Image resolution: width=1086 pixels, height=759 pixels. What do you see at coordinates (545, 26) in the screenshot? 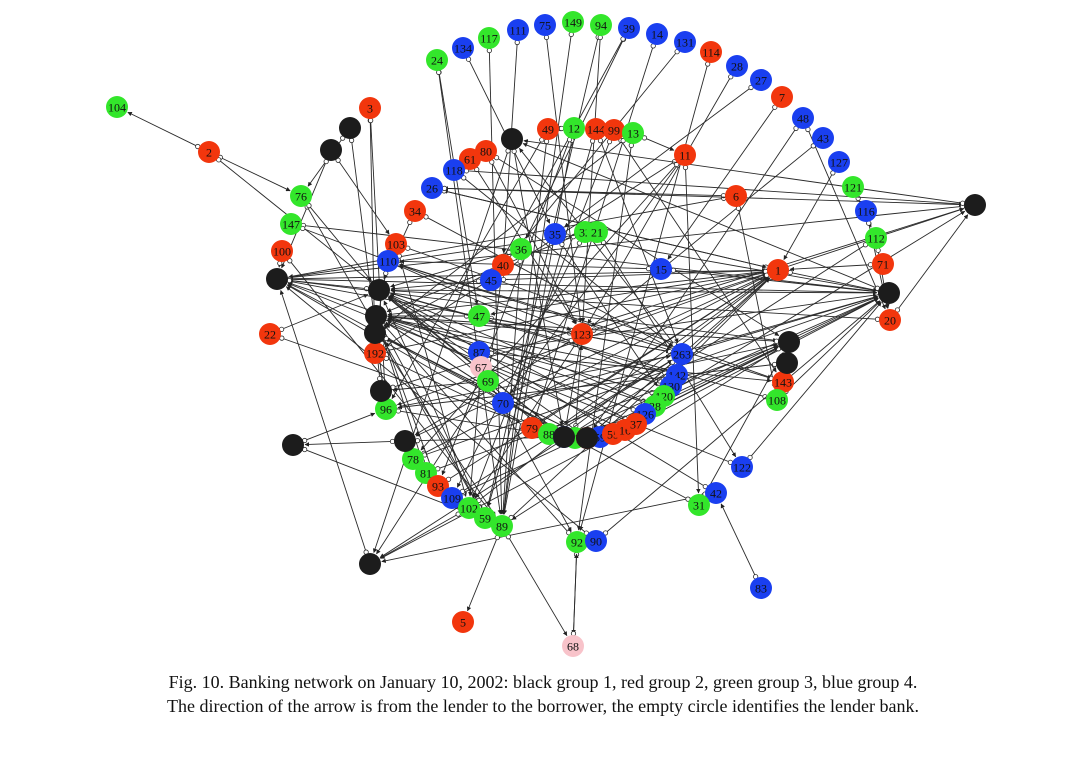
I see `node-label: 75` at bounding box center [545, 26].